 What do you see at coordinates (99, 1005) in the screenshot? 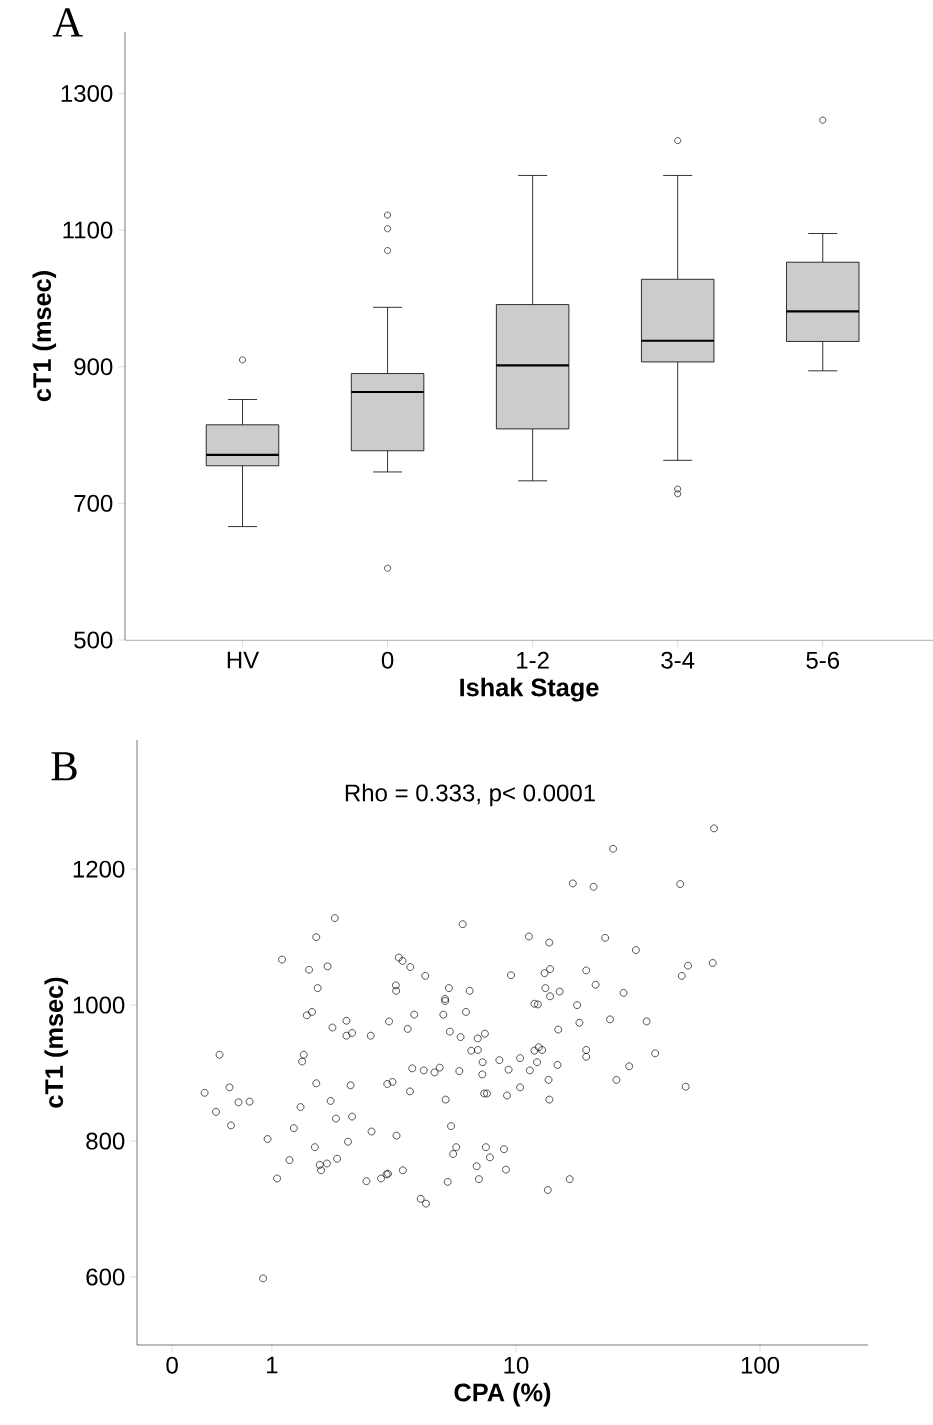
I see `y-tick-label: 1000` at bounding box center [99, 1005].